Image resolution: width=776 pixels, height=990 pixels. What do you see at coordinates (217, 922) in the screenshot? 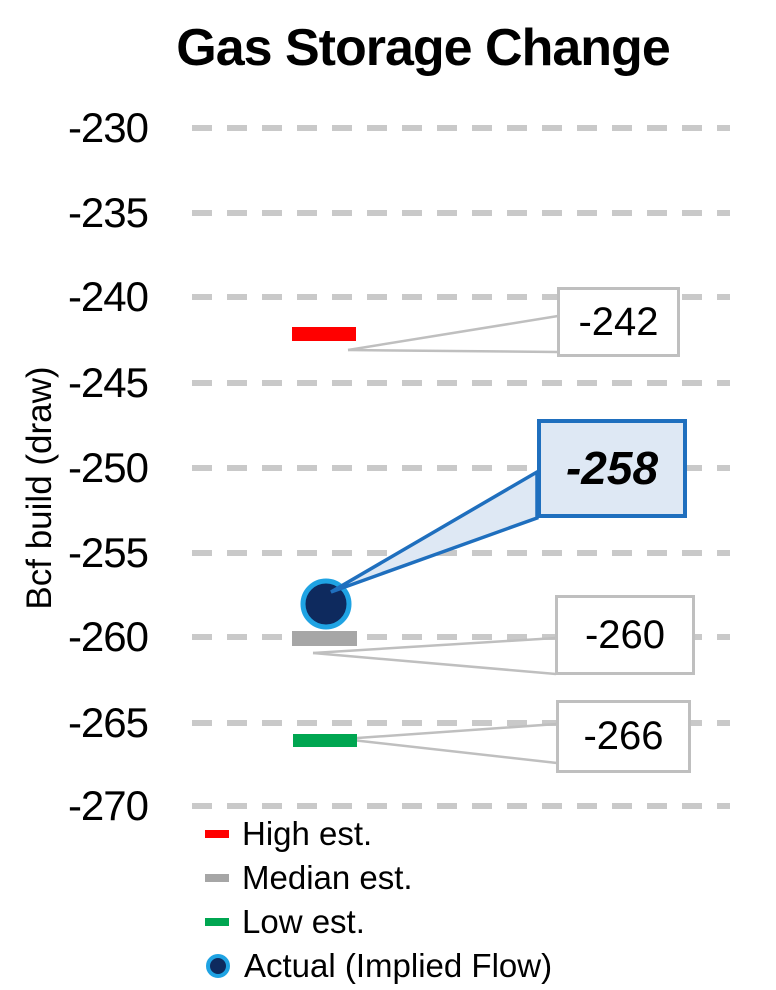
I see `low-estimate-legend-dash-icon` at bounding box center [217, 922].